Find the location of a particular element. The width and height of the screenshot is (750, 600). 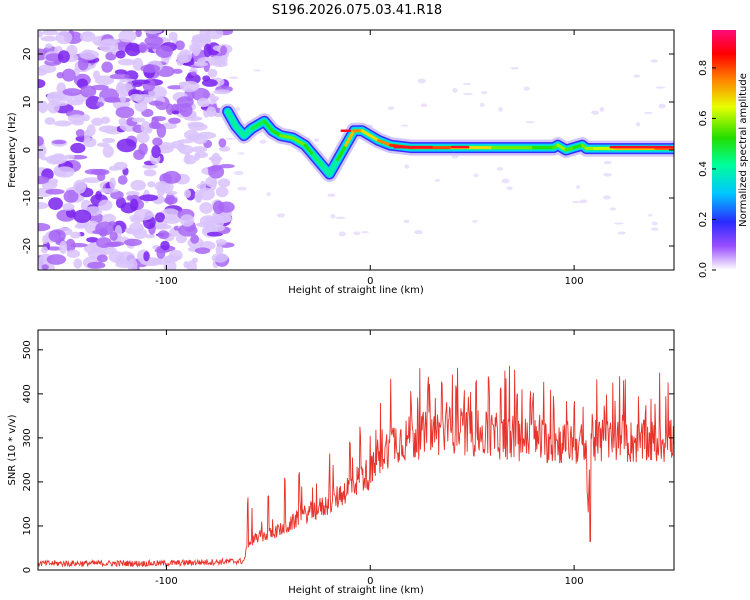

spectrogram-ridge is located at coordinates (446, 142).